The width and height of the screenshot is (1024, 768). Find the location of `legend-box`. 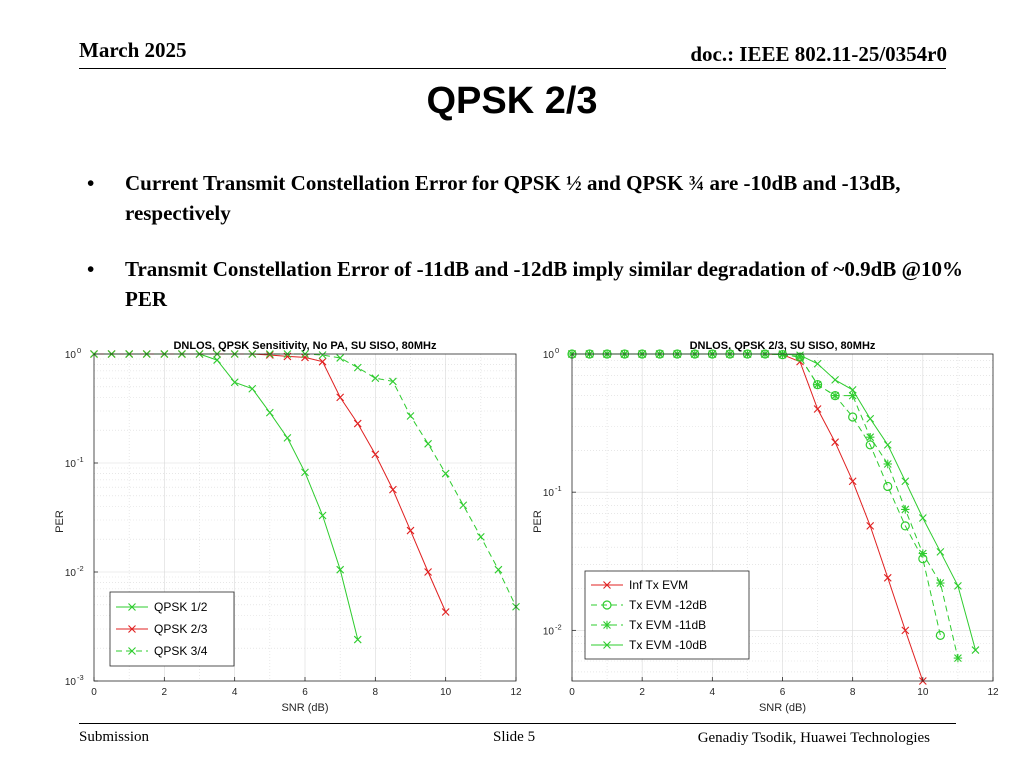

legend-box is located at coordinates (667, 615).